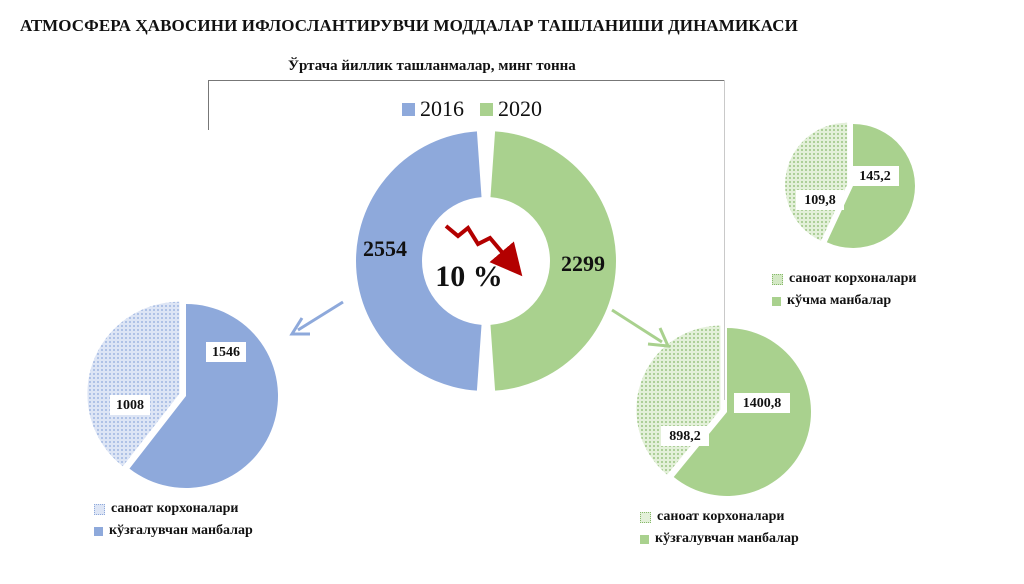 The height and width of the screenshot is (584, 1024). What do you see at coordinates (472, 109) in the screenshot?
I see `donut-legend: 2016 2020` at bounding box center [472, 109].